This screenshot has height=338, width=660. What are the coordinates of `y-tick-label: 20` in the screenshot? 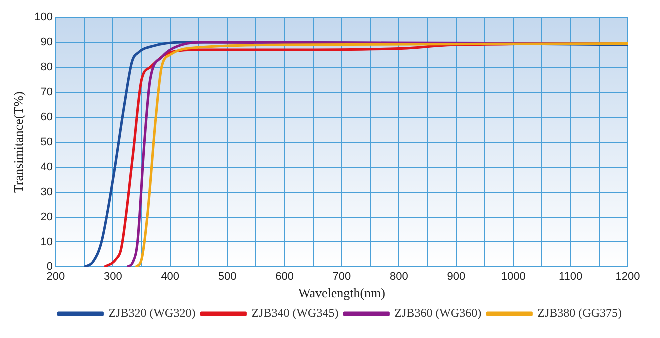 It's located at (46, 217).